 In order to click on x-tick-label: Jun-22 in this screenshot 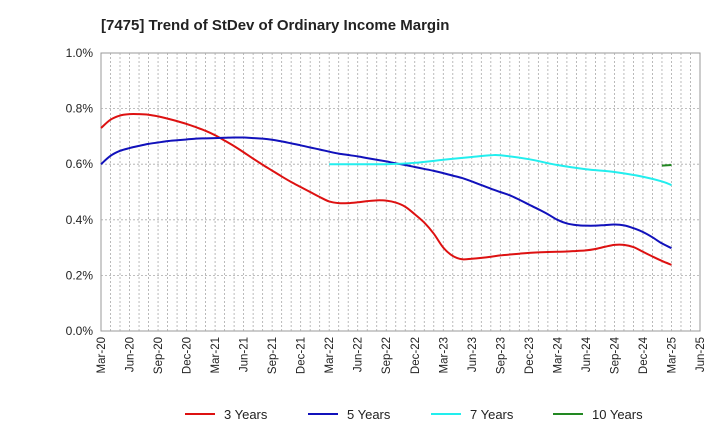, I will do `click(359, 354)`.